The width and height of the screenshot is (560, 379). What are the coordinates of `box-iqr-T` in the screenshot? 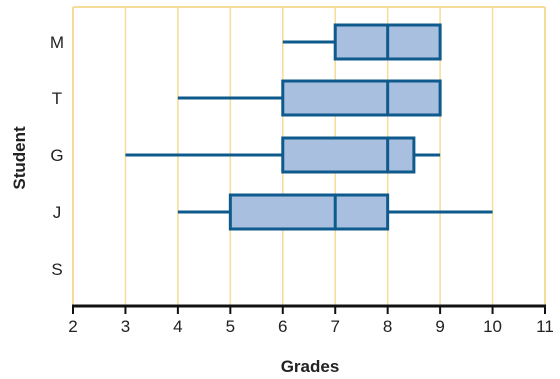 It's located at (361, 98).